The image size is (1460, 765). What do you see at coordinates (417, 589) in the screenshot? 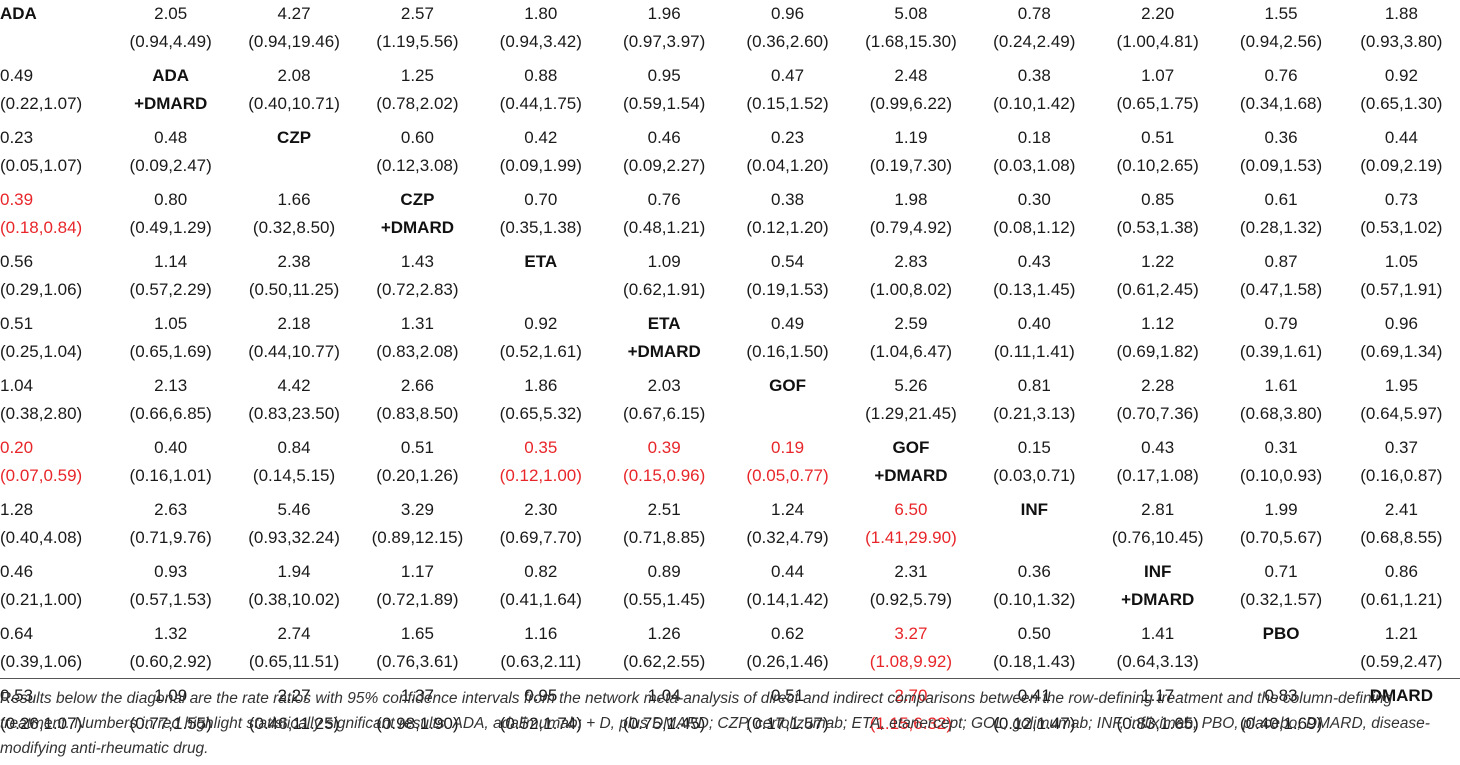
I see `ratio-cell: 1.17 (0.72,1.89)` at bounding box center [417, 589].